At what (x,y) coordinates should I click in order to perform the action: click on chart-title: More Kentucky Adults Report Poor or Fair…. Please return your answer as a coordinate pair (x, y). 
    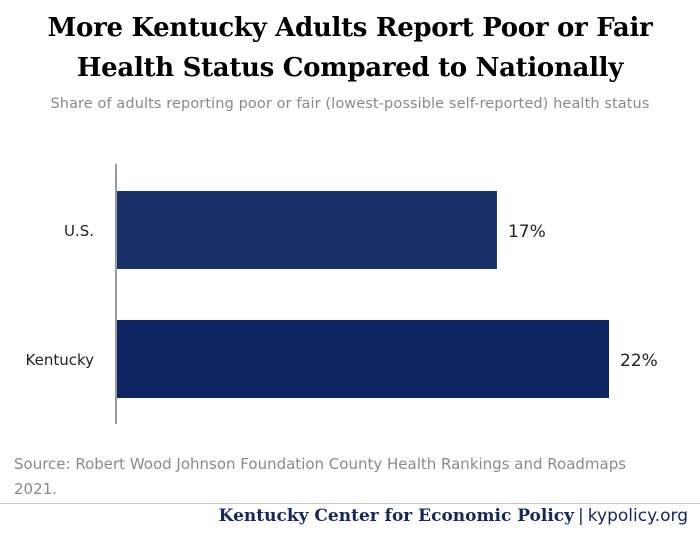
    Looking at the image, I should click on (350, 48).